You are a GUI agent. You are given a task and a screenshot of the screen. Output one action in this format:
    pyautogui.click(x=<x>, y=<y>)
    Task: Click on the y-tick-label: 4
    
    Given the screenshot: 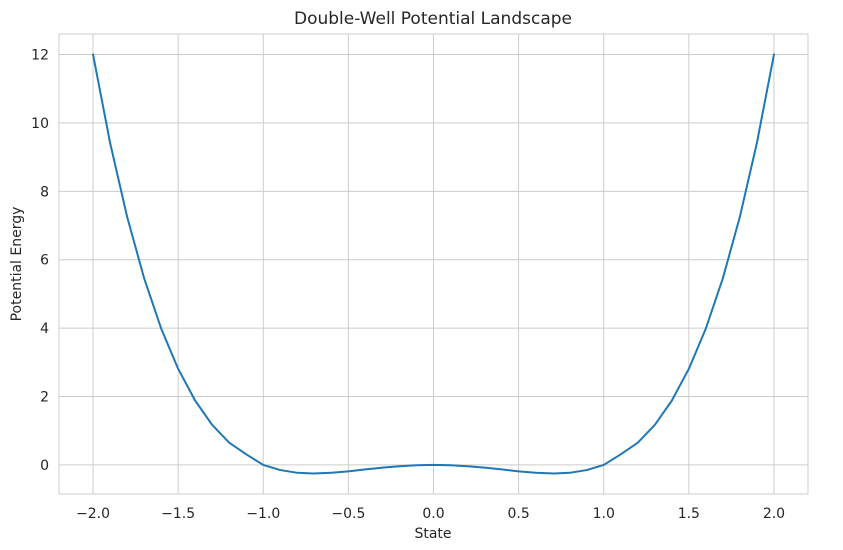 What is the action you would take?
    pyautogui.click(x=44, y=329)
    